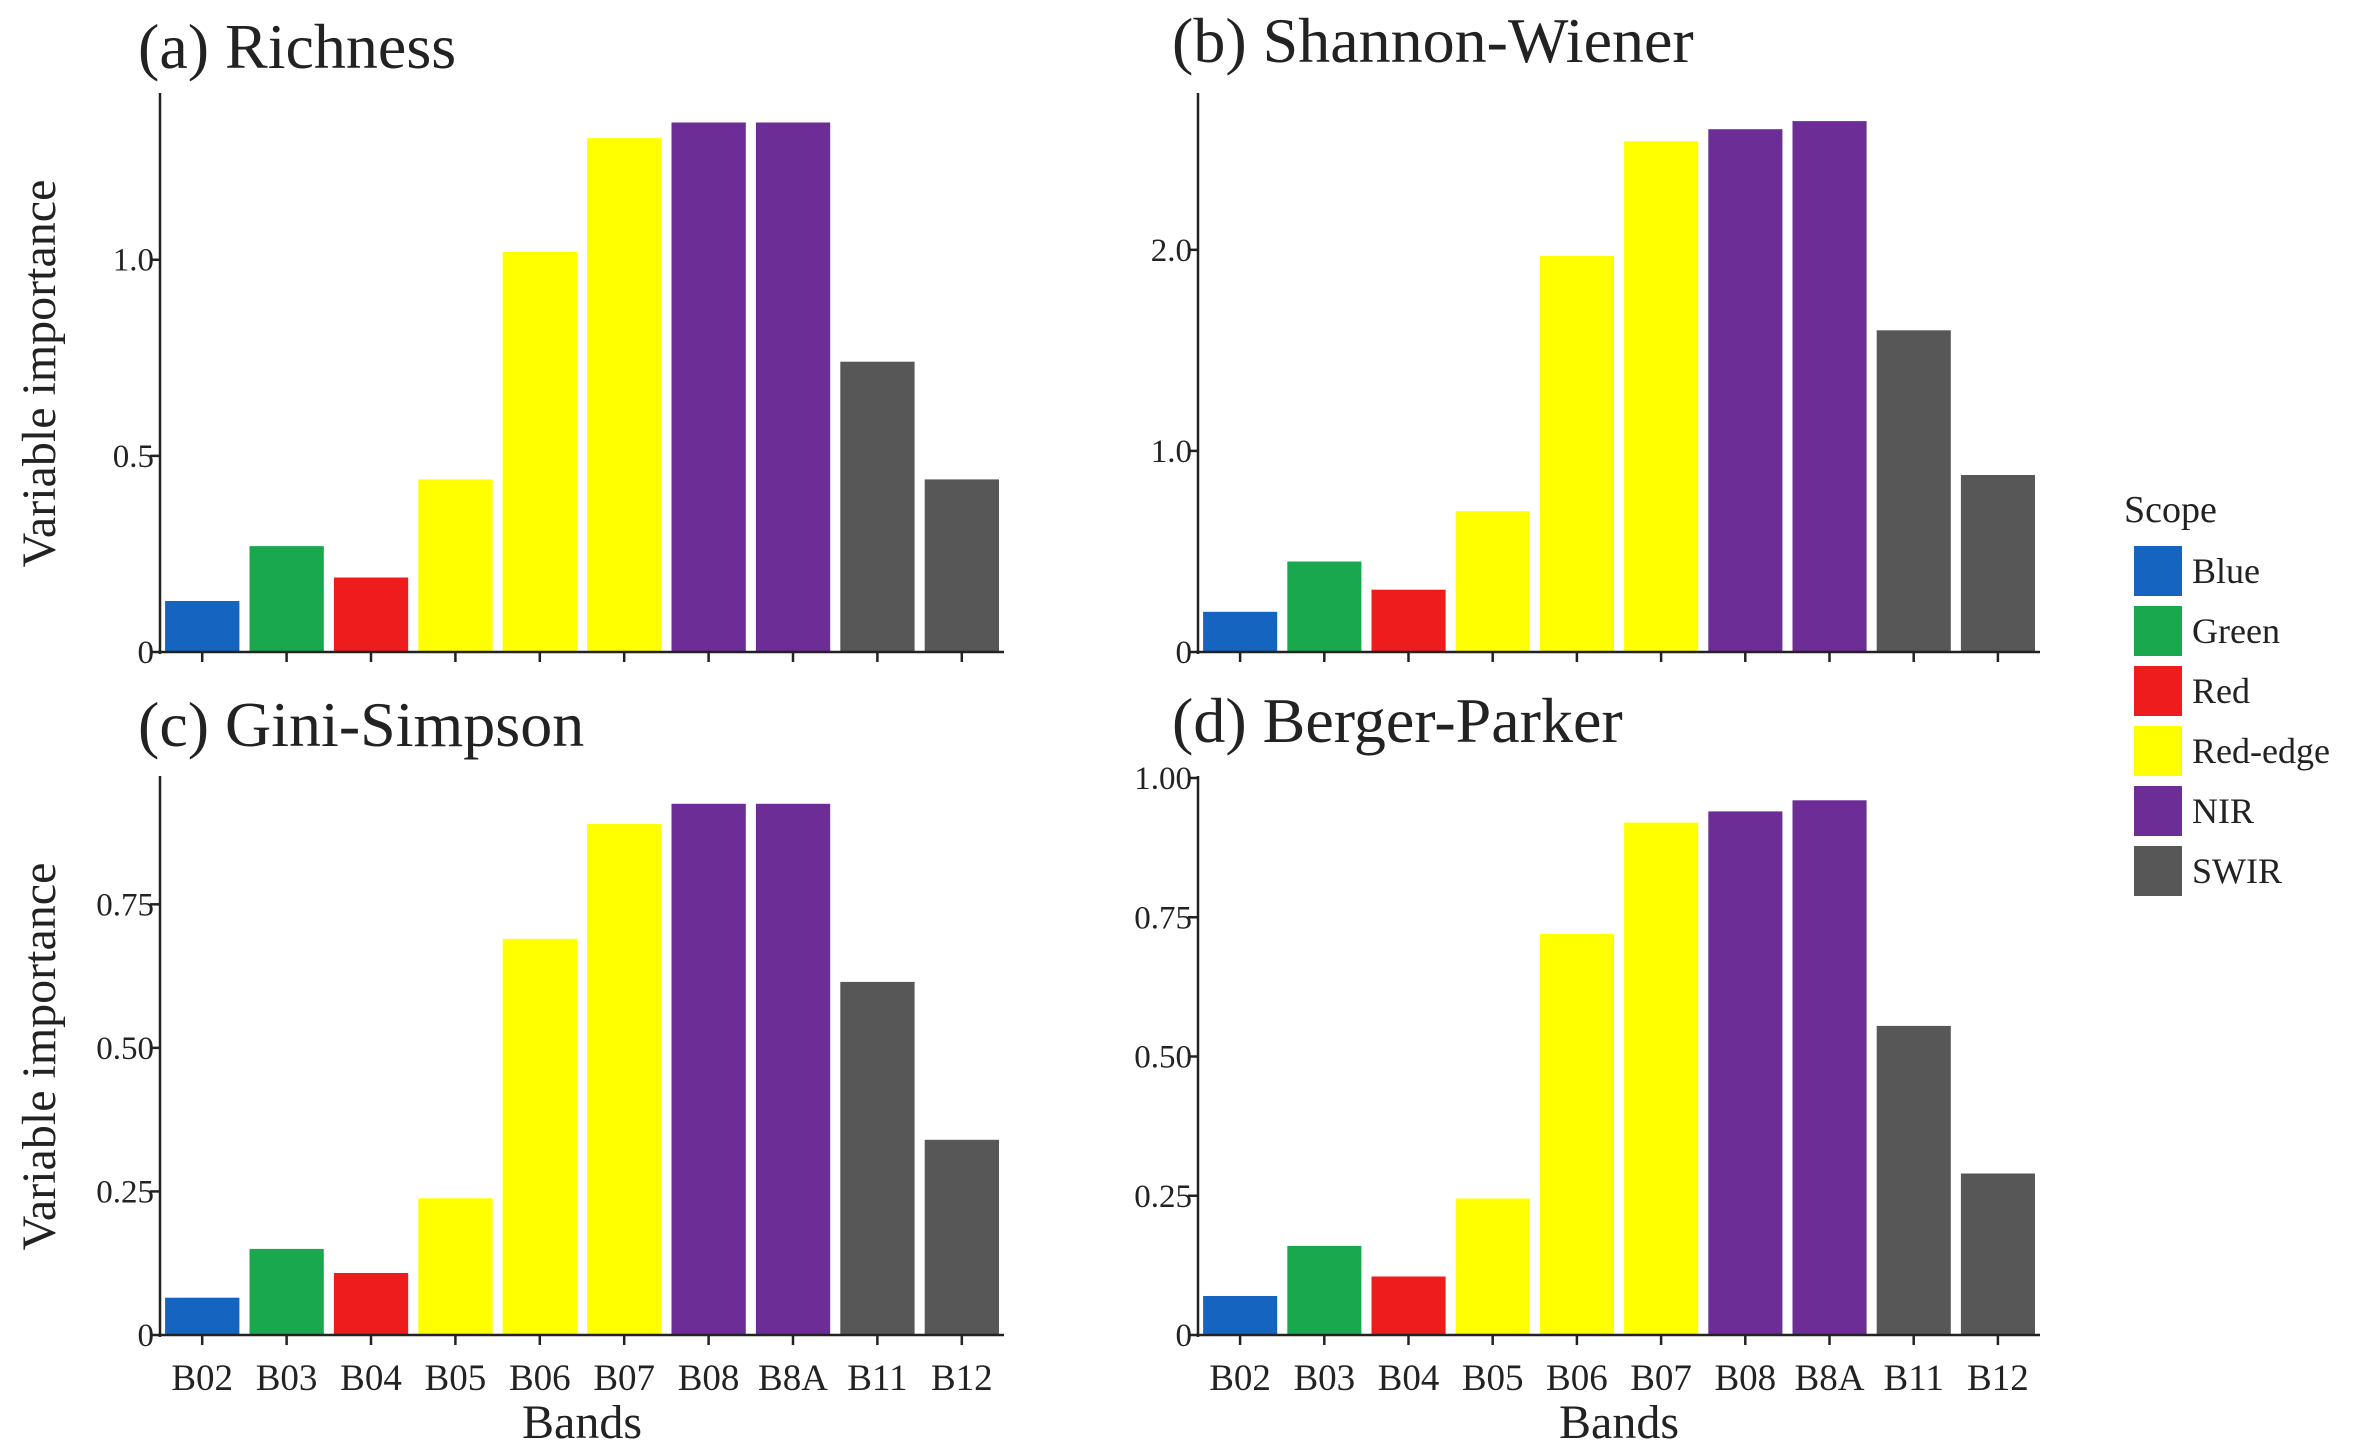  What do you see at coordinates (2158, 811) in the screenshot?
I see `legend-swatch-nir` at bounding box center [2158, 811].